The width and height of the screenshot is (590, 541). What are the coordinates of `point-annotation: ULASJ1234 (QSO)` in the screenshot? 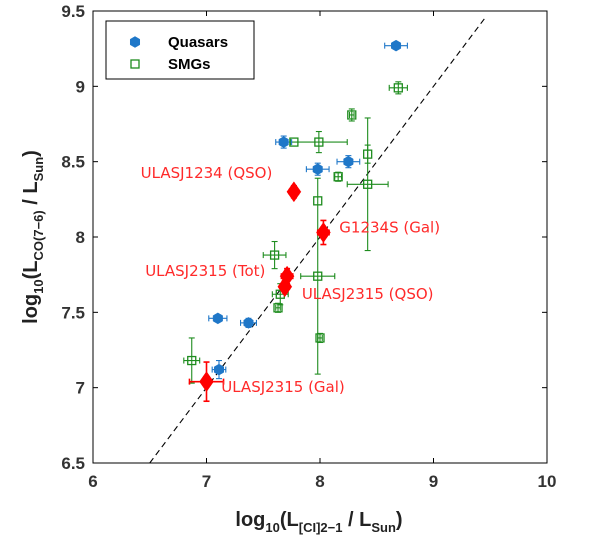 It's located at (207, 173).